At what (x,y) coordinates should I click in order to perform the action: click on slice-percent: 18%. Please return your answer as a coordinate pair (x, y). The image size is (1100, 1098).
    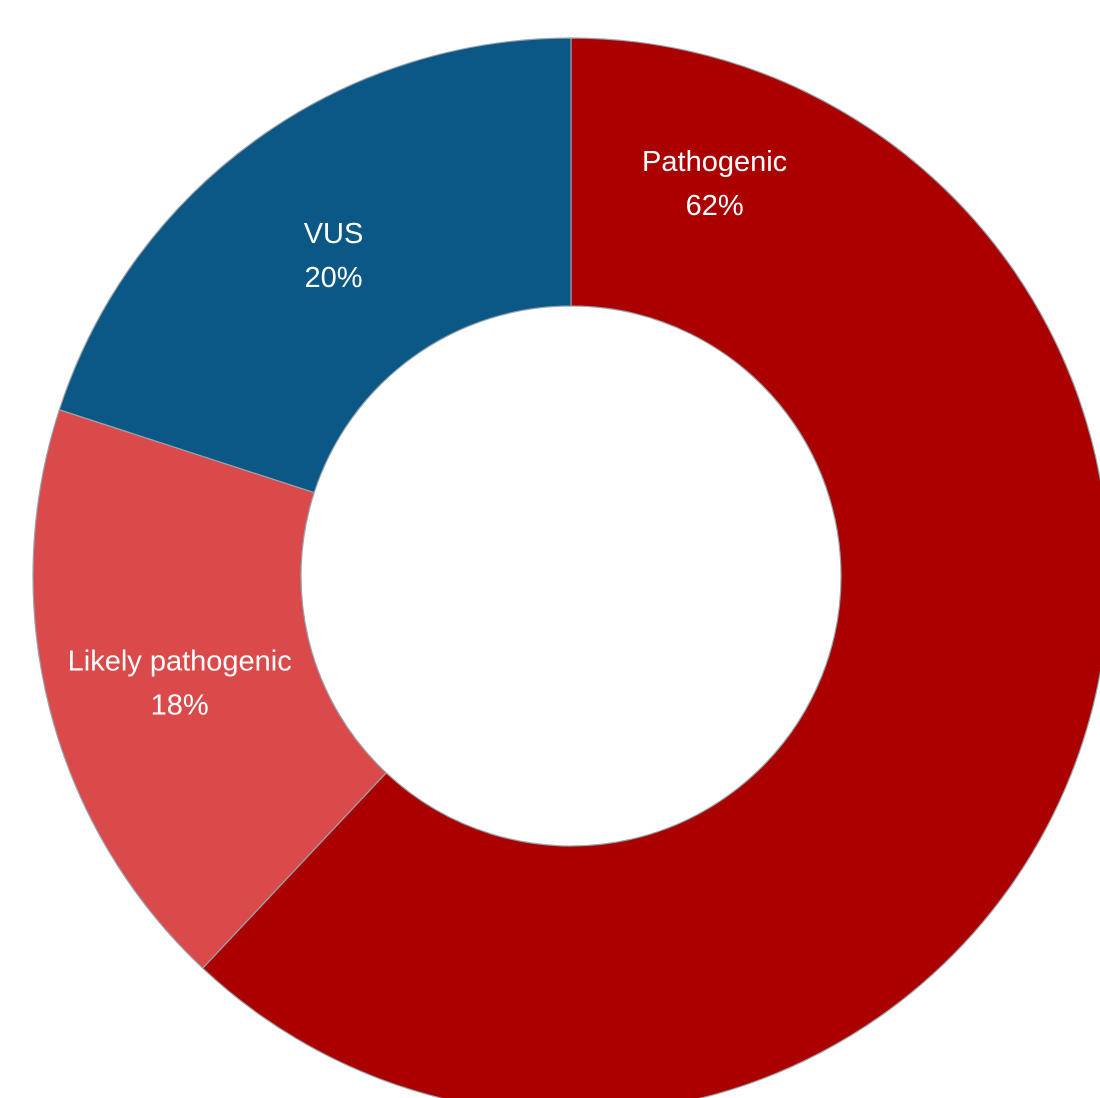
    Looking at the image, I should click on (180, 705).